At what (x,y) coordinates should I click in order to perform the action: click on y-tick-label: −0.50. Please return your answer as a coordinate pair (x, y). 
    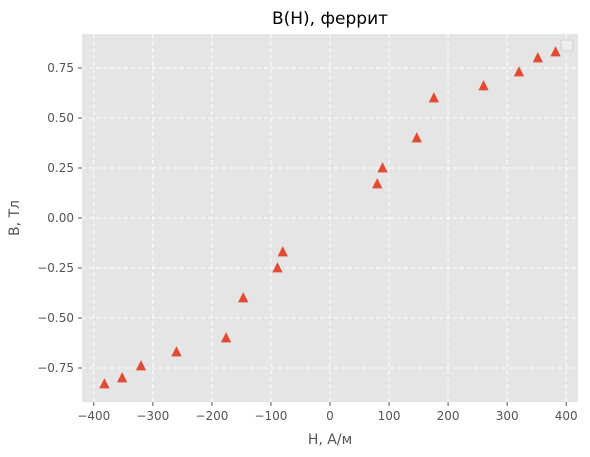
    Looking at the image, I should click on (55, 318).